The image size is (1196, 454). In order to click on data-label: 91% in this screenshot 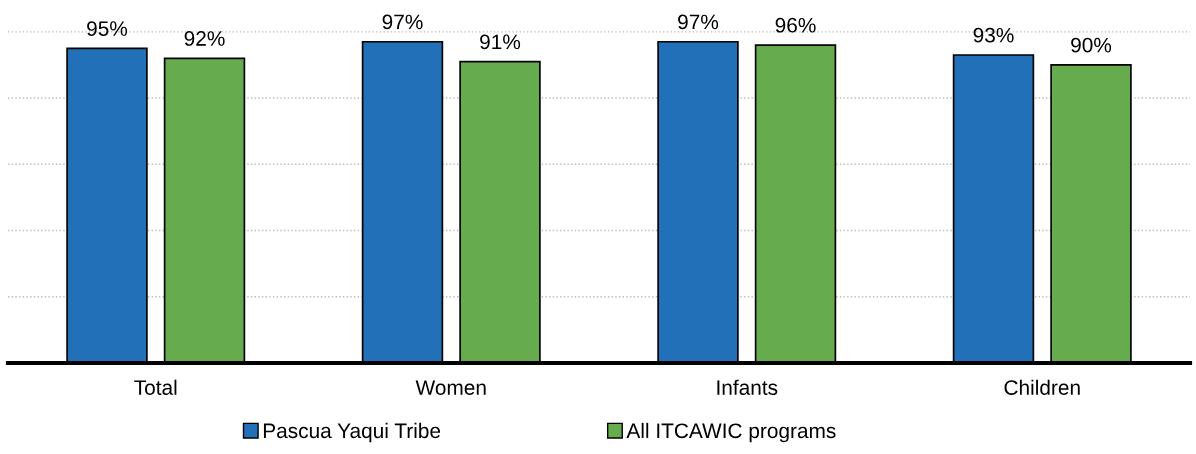, I will do `click(500, 42)`.